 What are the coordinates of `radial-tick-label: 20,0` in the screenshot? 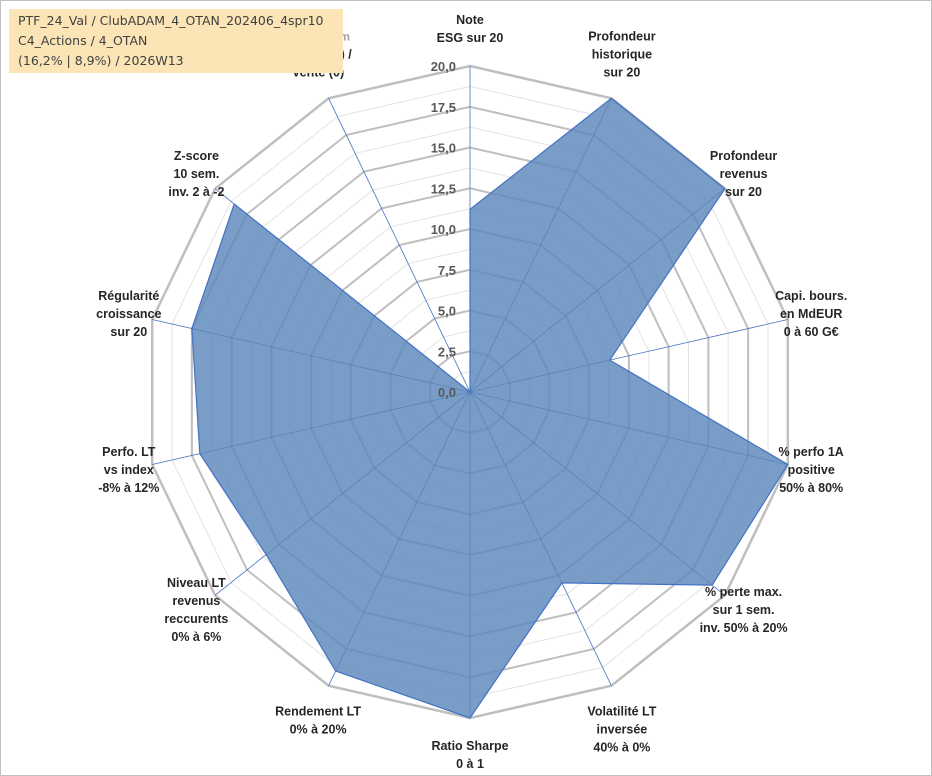 It's located at (443, 66).